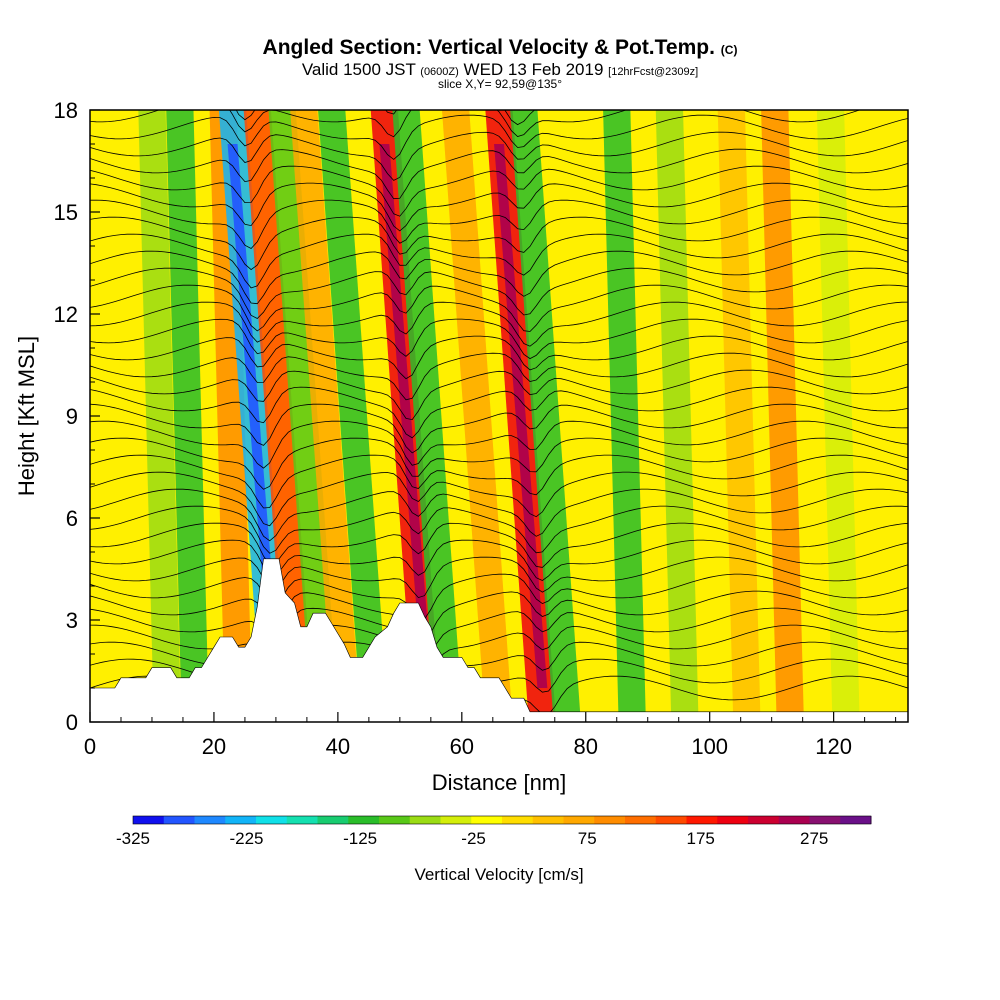  Describe the element at coordinates (494, 831) in the screenshot. I see `colorbar: -325 -225 -125 -25 75 175 275` at that location.